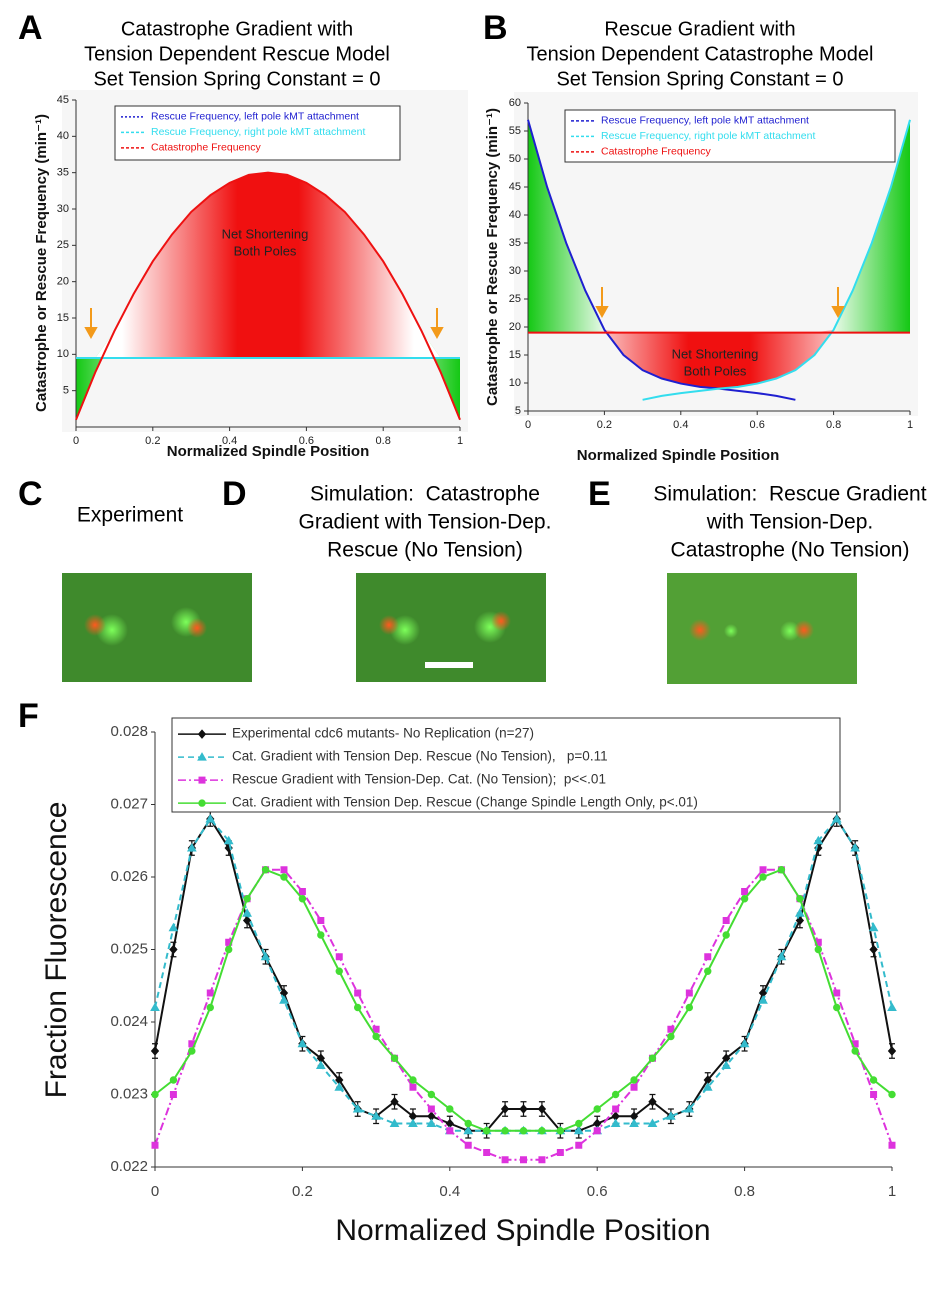 This screenshot has height=1295, width=946. I want to click on x-tick-label: 0.8, so click(744, 1191).